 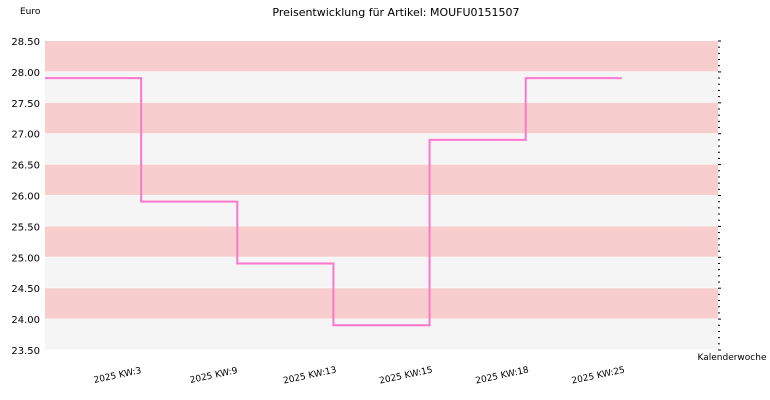 I want to click on x-tick-label: 2025 KW:9, so click(x=214, y=376).